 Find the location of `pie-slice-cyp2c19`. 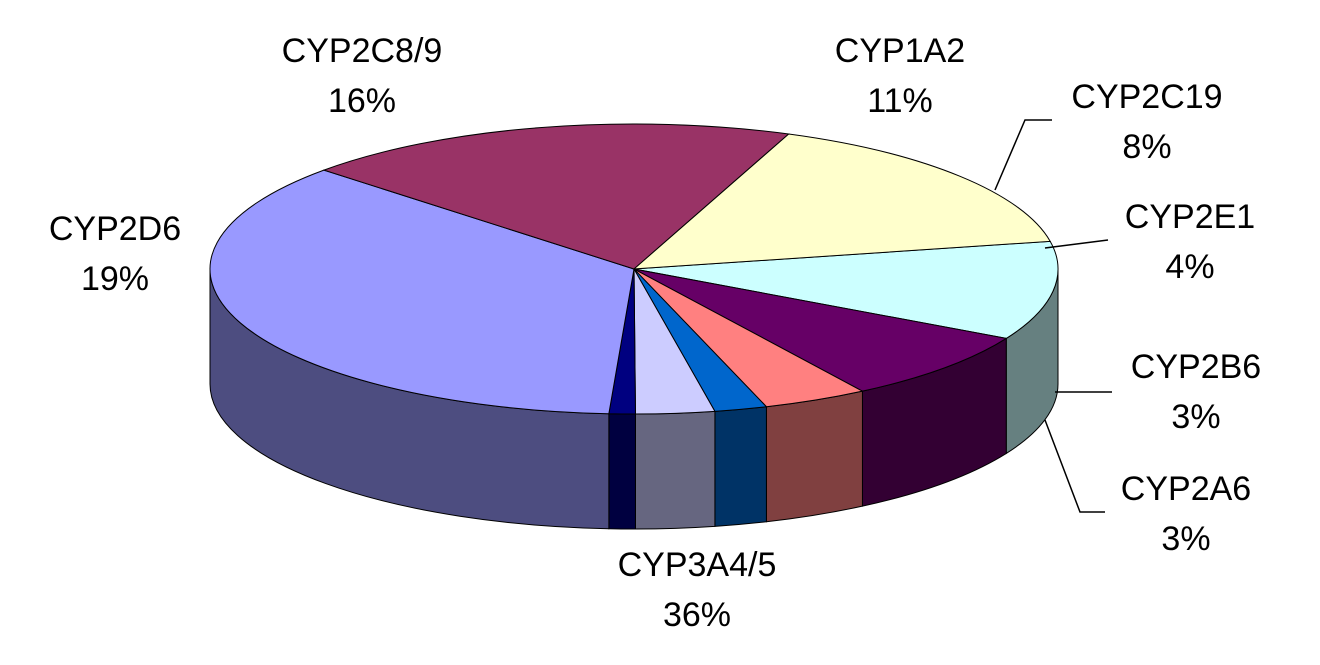

pie-slice-cyp2c19 is located at coordinates (820, 330).